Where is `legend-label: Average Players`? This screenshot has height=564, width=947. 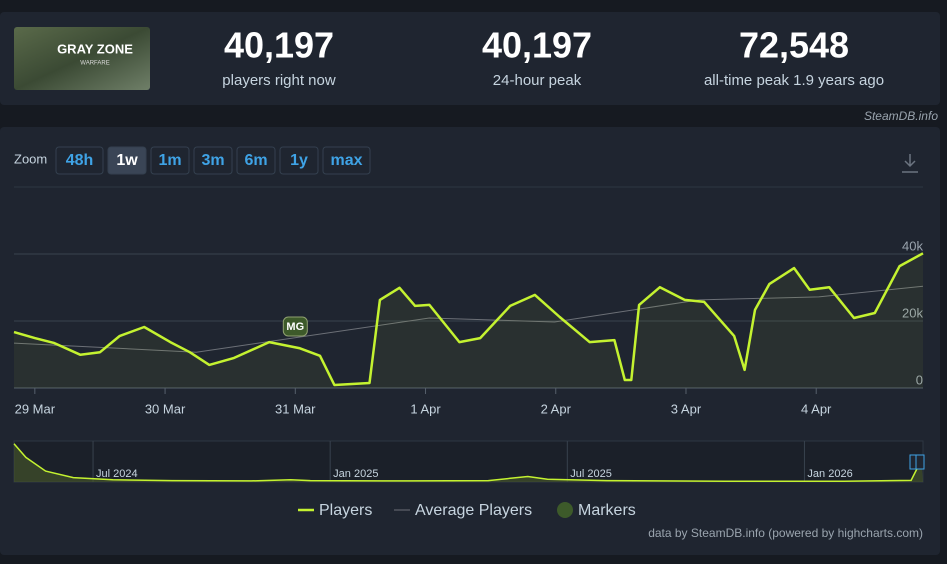 legend-label: Average Players is located at coordinates (473, 510).